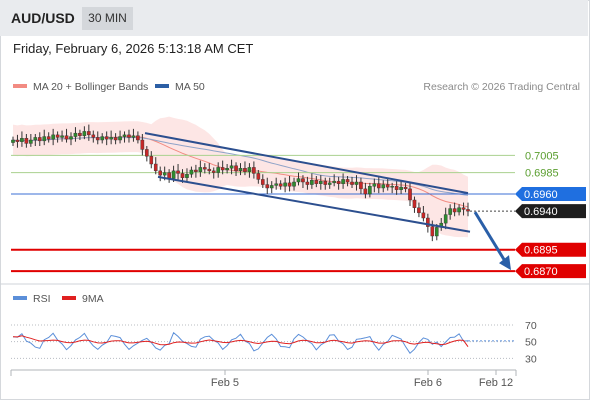 This screenshot has width=590, height=400. Describe the element at coordinates (294, 18) in the screenshot. I see `header-bar: AUD/USD 30 MIN` at that location.